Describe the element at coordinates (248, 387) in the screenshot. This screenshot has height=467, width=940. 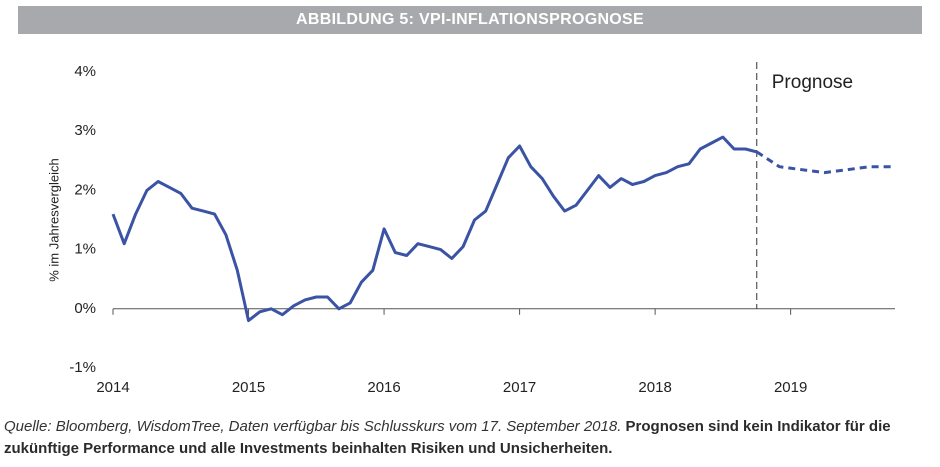
I see `x-tick-label: 2015` at that location.